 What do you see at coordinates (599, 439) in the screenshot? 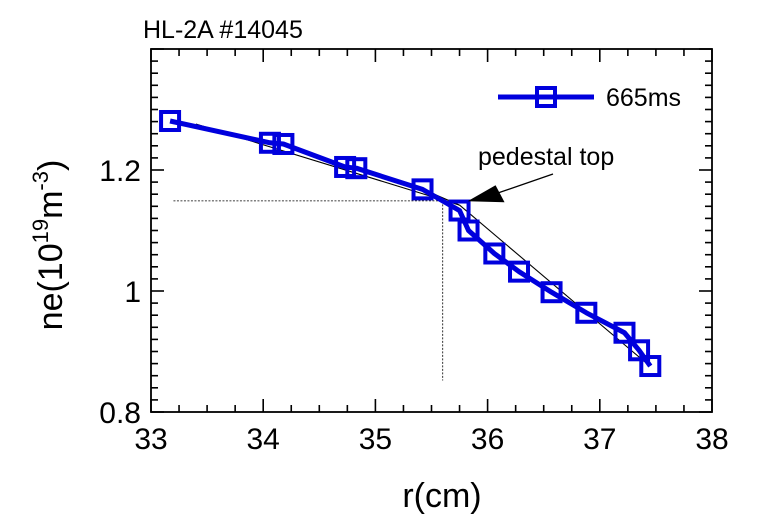
I see `x-tick-label: 37` at bounding box center [599, 439].